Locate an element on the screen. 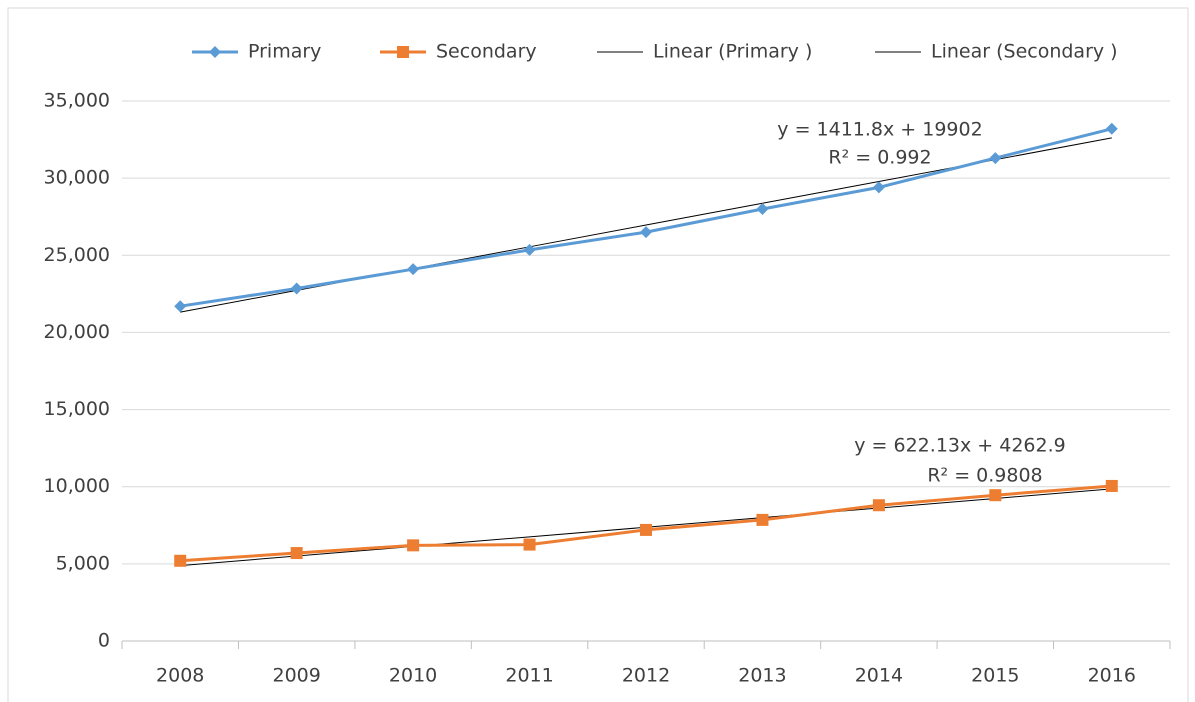 The height and width of the screenshot is (702, 1195). y-tick-label: 10,000 is located at coordinates (77, 486).